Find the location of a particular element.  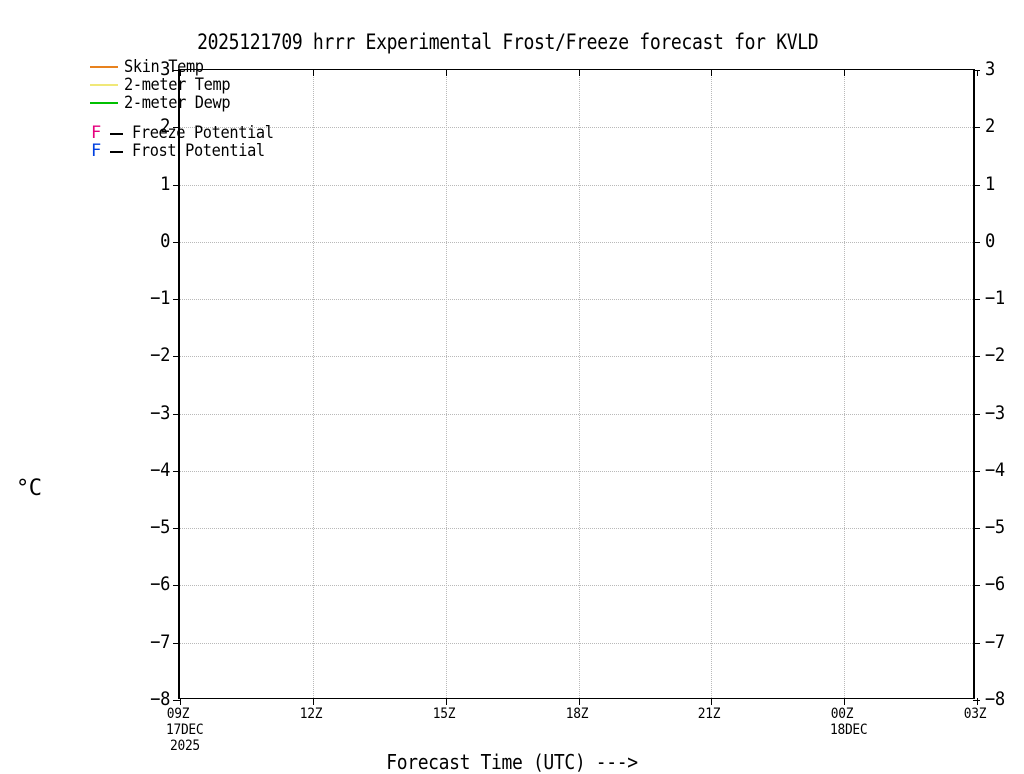

legend-label: 2-meter Dewp is located at coordinates (177, 103).